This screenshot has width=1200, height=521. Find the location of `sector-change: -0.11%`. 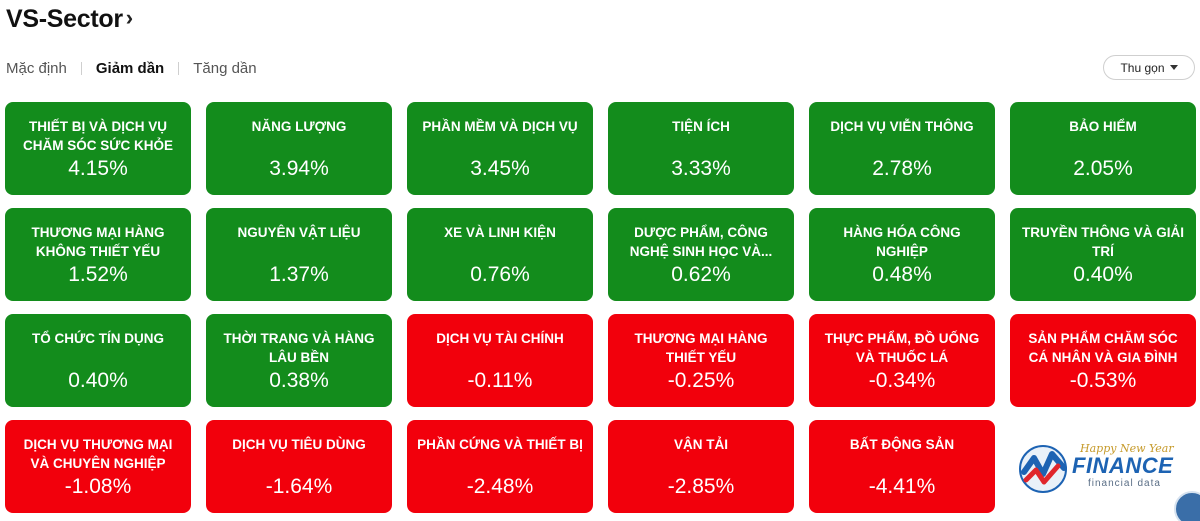

sector-change: -0.11% is located at coordinates (500, 380).